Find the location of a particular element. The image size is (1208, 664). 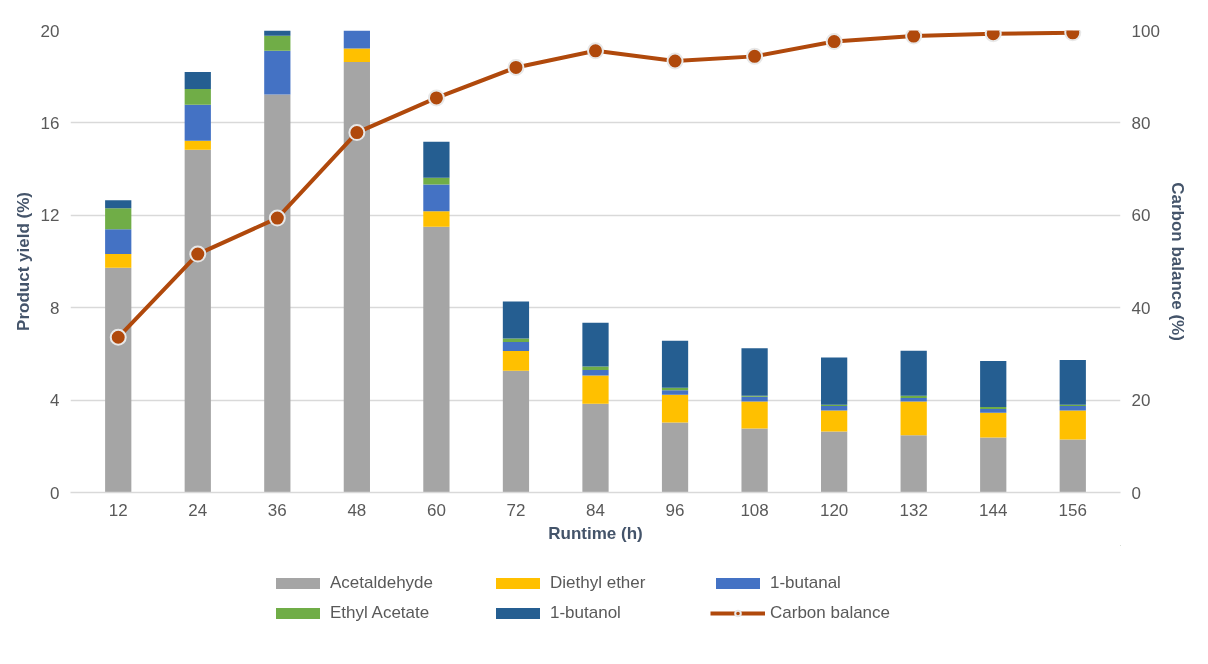

y2-tick-label: 80 is located at coordinates (1141, 123).